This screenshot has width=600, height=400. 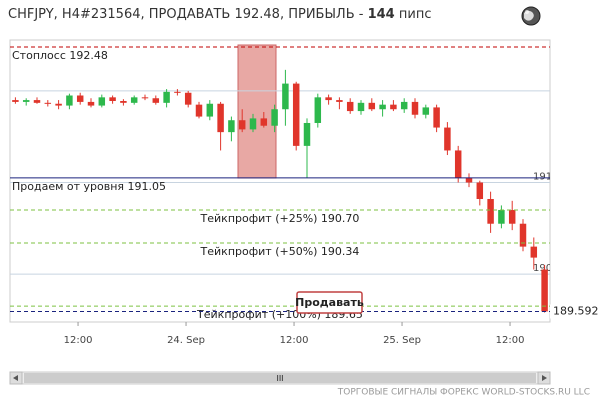 What do you see at coordinates (542, 268) in the screenshot?
I see `y-tick-label: 190` at bounding box center [542, 268].